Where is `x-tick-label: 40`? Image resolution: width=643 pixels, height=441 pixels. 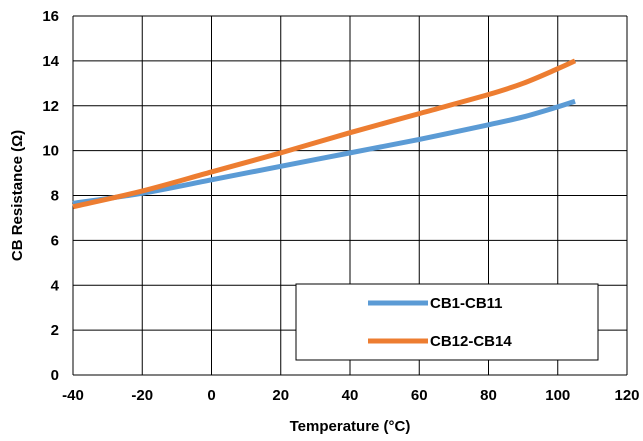
x-tick-label: 40 is located at coordinates (350, 395).